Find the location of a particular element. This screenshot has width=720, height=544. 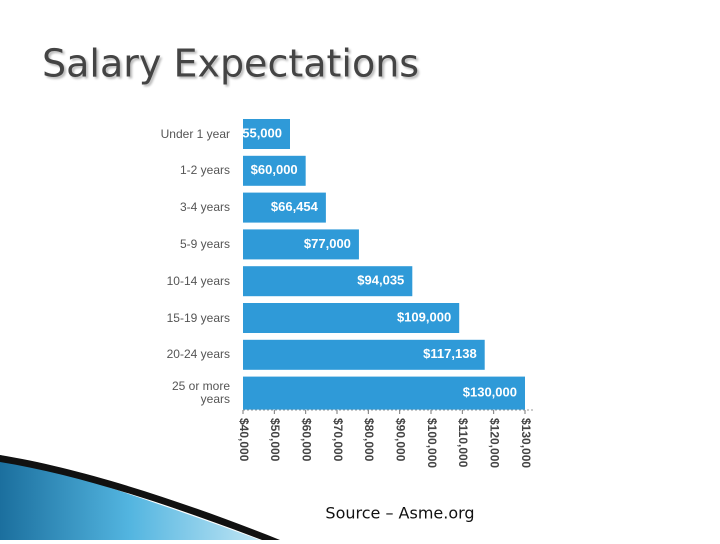

y-tick-label: 1-2 years is located at coordinates (204, 170).